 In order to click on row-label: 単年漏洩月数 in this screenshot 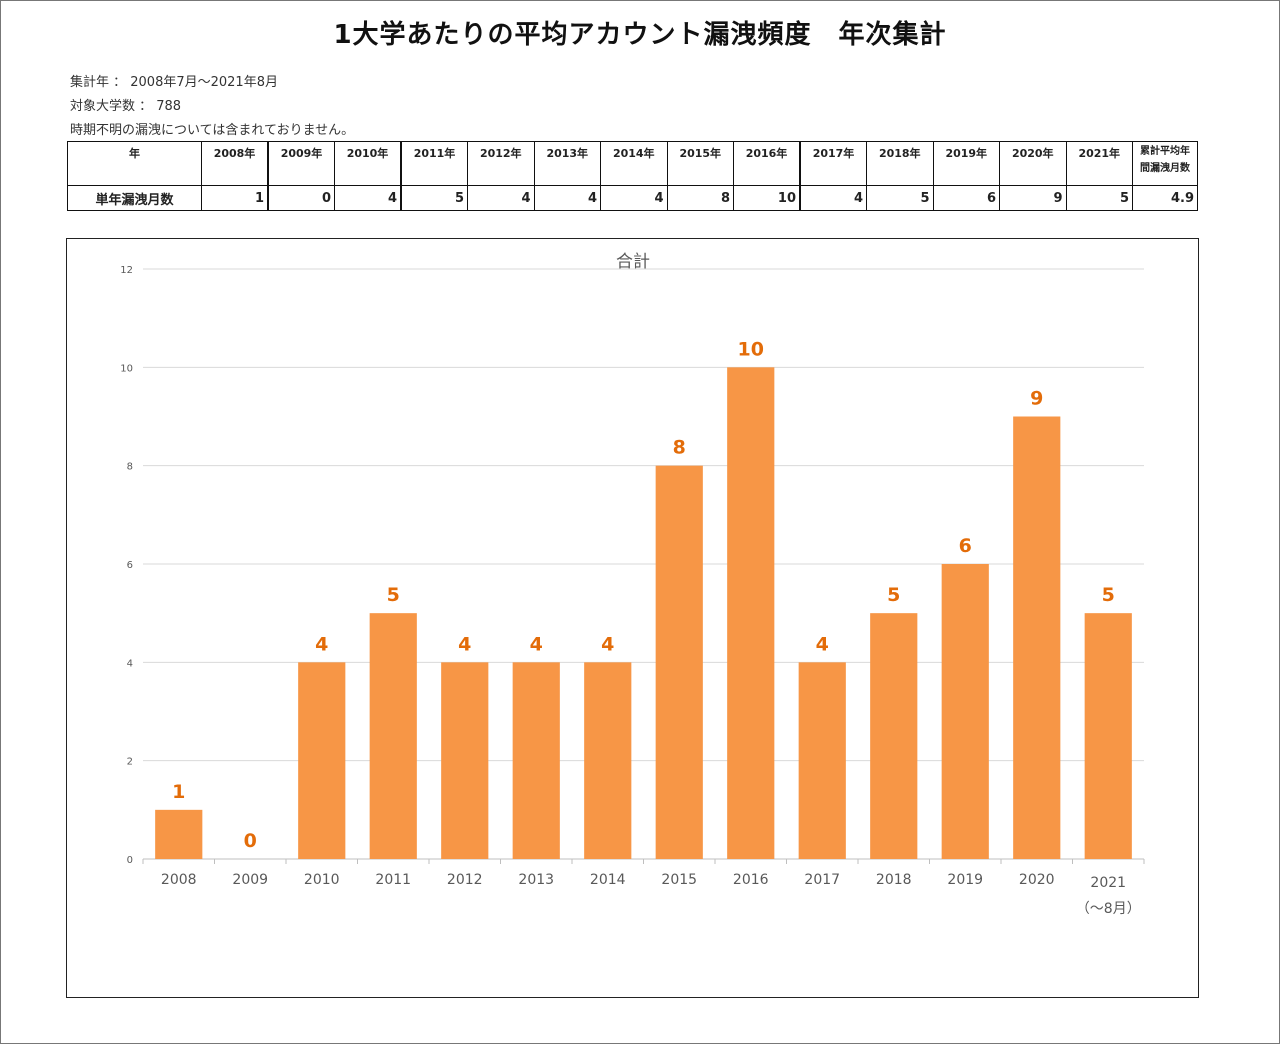, I will do `click(134, 198)`.